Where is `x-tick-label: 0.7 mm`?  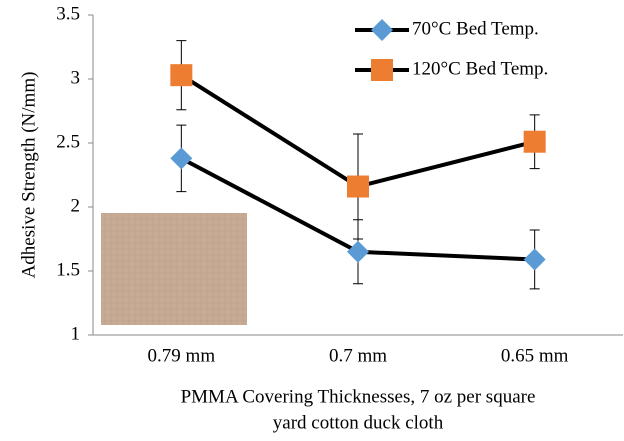 x-tick-label: 0.7 mm is located at coordinates (358, 355).